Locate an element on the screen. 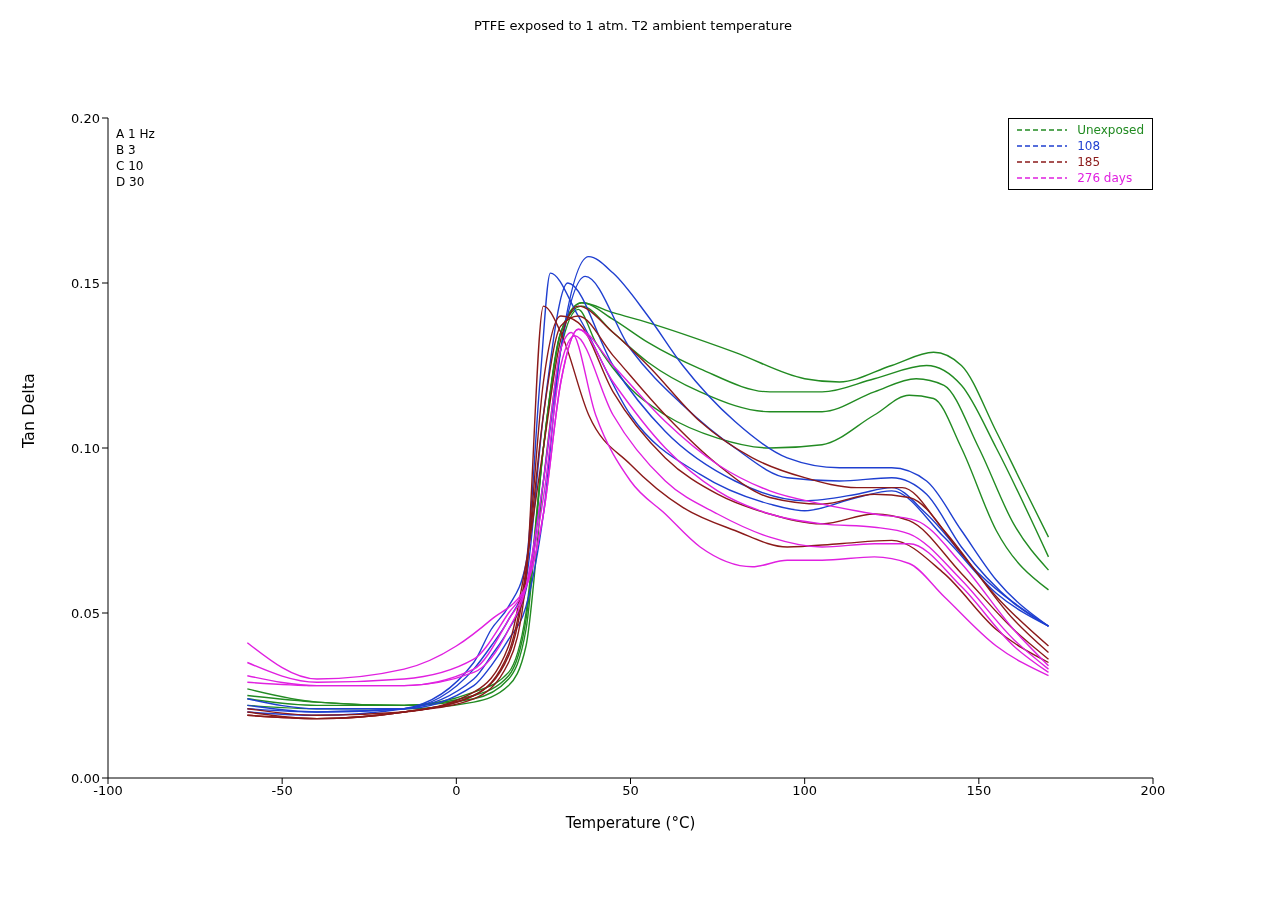 Image resolution: width=1267 pixels, height=909 pixels. legend-label: 185 is located at coordinates (1089, 162).